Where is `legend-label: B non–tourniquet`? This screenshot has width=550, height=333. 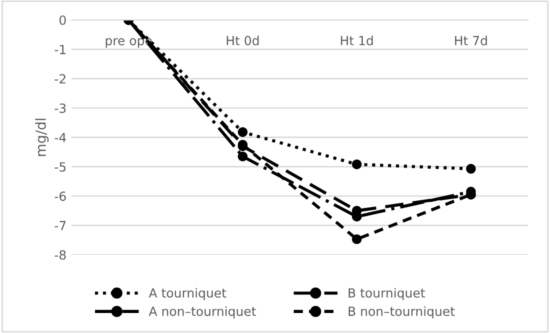
legend-label: B non–tourniquet is located at coordinates (401, 312).